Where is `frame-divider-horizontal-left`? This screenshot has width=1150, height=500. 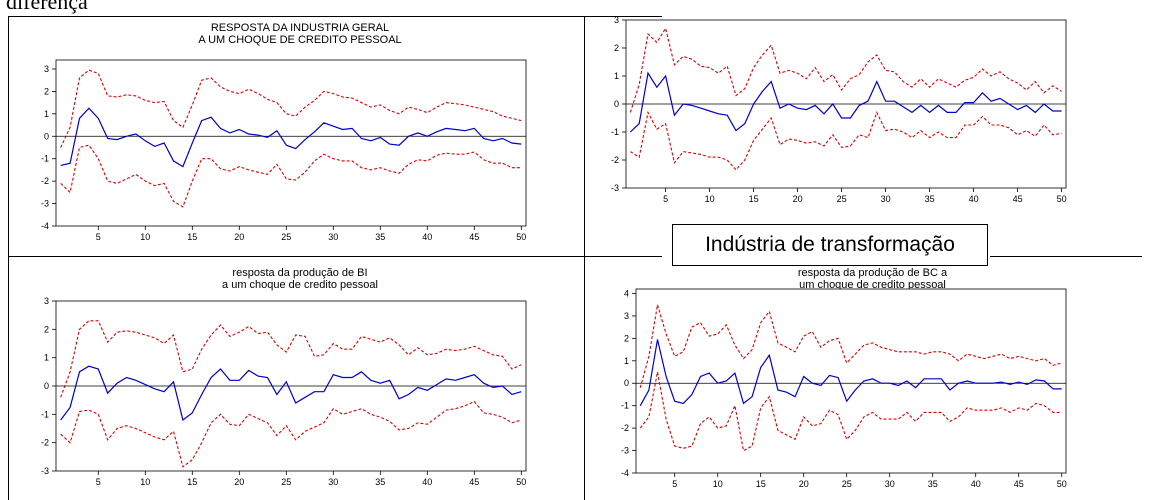
frame-divider-horizontal-left is located at coordinates (335, 256).